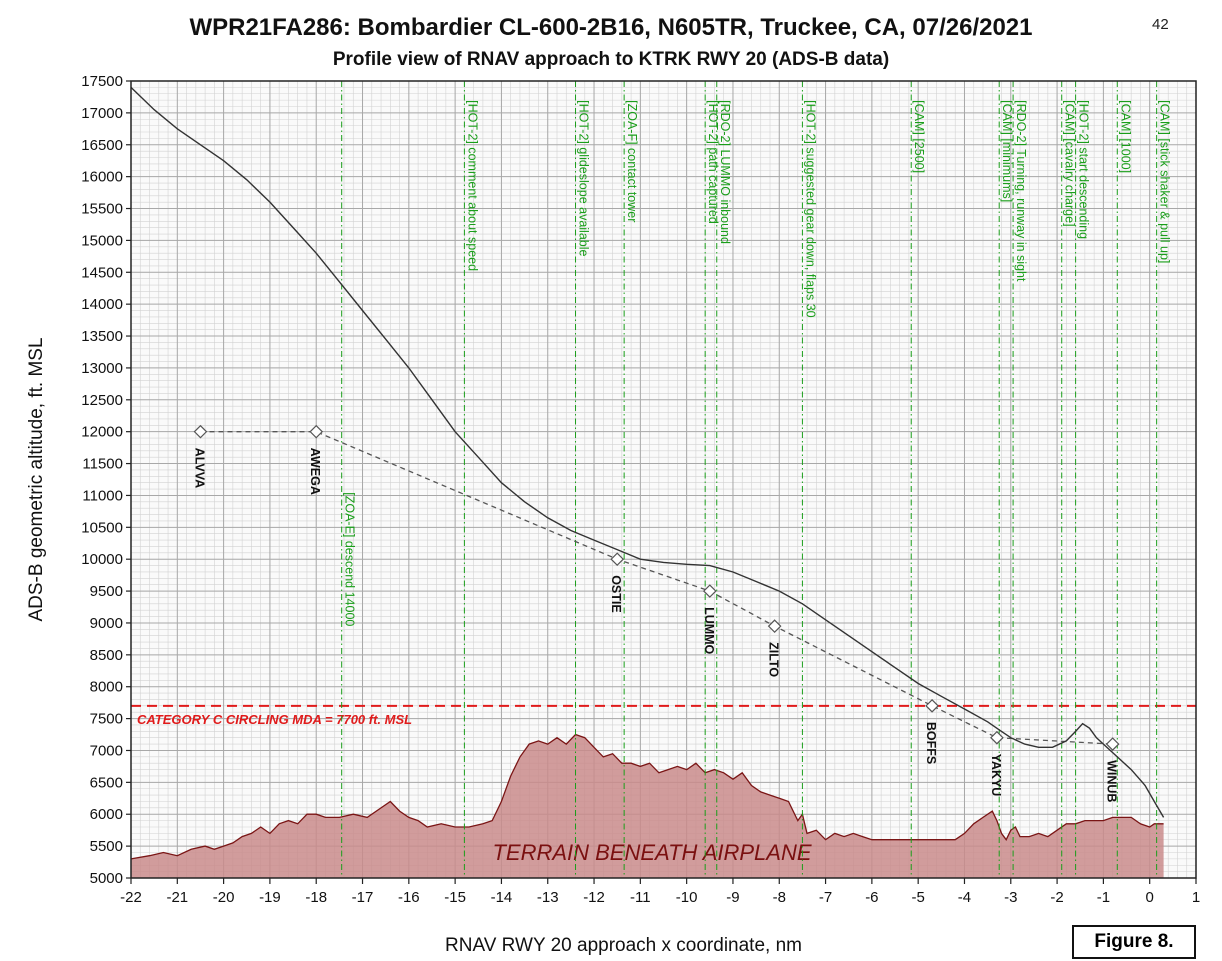 The height and width of the screenshot is (961, 1222). What do you see at coordinates (102, 527) in the screenshot?
I see `y-tick-label: 10500` at bounding box center [102, 527].